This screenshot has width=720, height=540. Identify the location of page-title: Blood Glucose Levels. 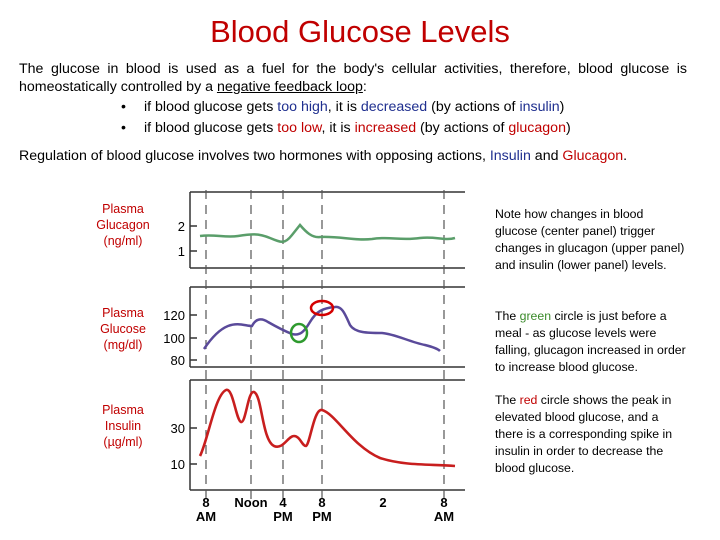
(360, 31).